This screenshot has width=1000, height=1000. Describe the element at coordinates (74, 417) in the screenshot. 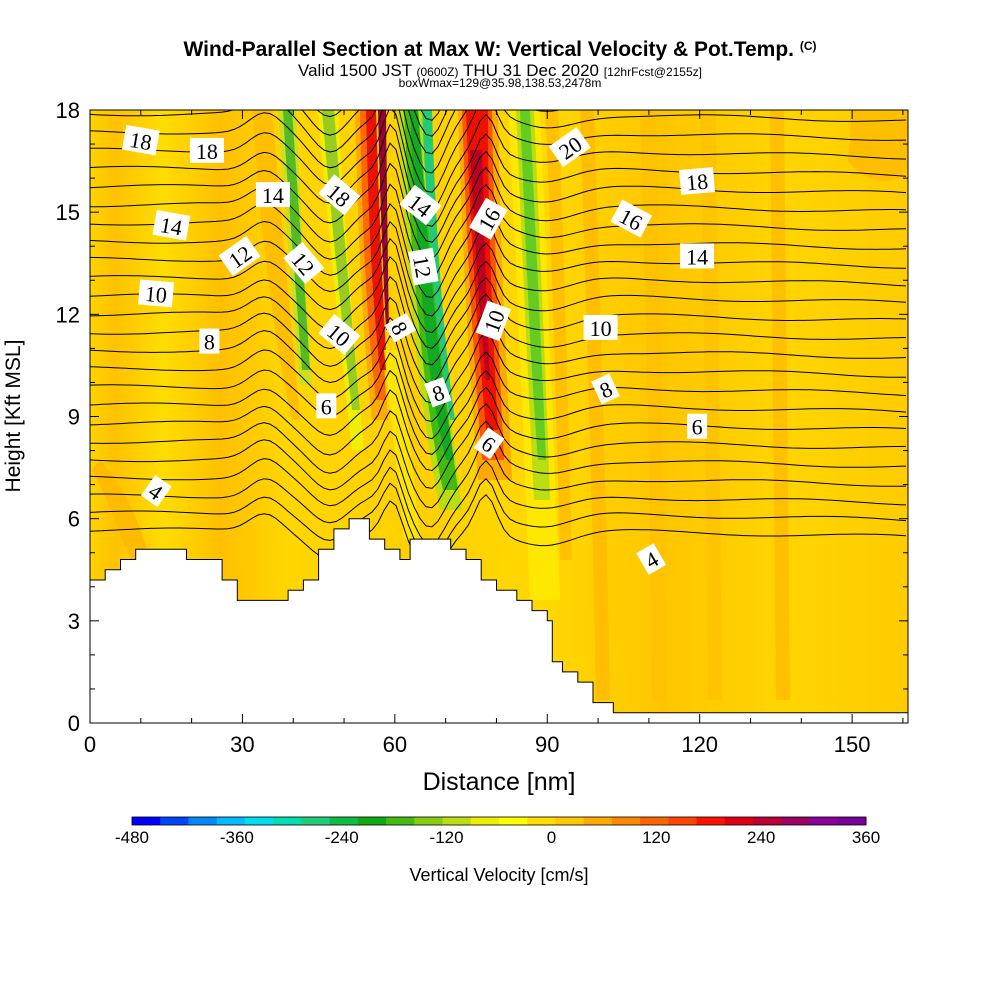

I see `y-tick-label: 9` at that location.